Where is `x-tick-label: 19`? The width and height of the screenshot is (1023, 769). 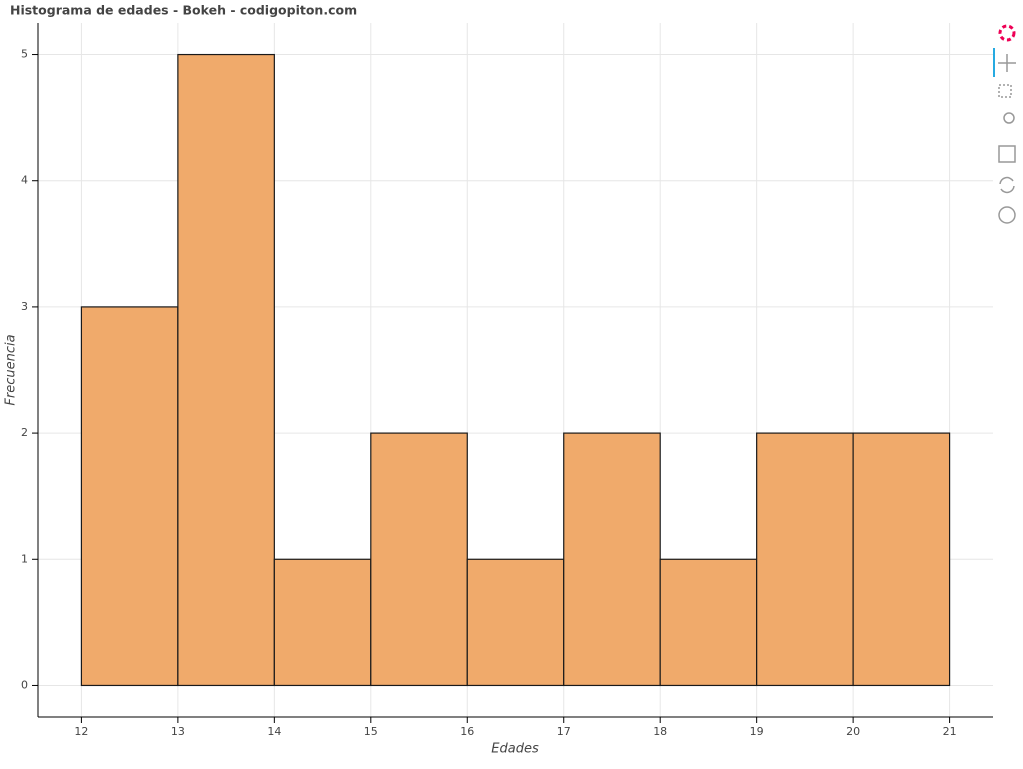
x-tick-label: 19 is located at coordinates (757, 731).